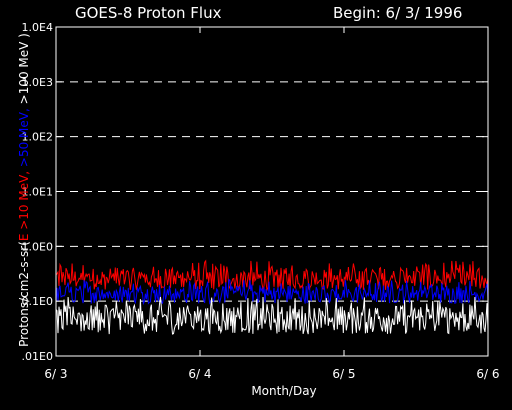 The width and height of the screenshot is (512, 410). Describe the element at coordinates (397, 13) in the screenshot. I see `begin-date-label: Begin: 6/ 3/ 1996` at that location.